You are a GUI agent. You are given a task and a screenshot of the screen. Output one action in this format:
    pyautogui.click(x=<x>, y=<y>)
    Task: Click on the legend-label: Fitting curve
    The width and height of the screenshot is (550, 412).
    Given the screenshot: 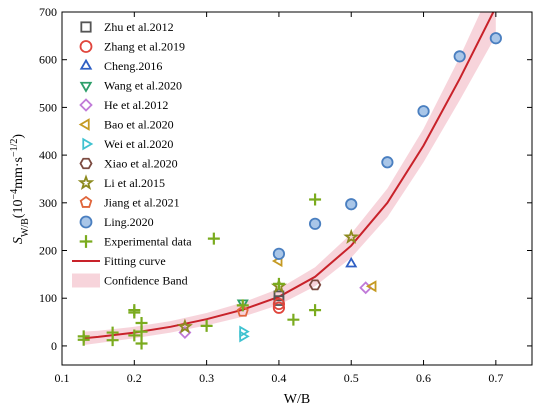 What is the action you would take?
    pyautogui.click(x=135, y=261)
    